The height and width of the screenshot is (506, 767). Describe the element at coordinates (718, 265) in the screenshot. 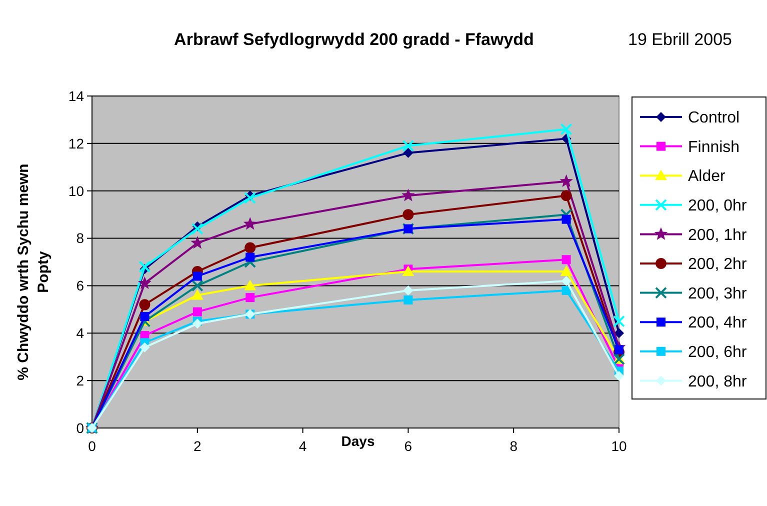

I see `legend-label: 200, 2hr` at that location.